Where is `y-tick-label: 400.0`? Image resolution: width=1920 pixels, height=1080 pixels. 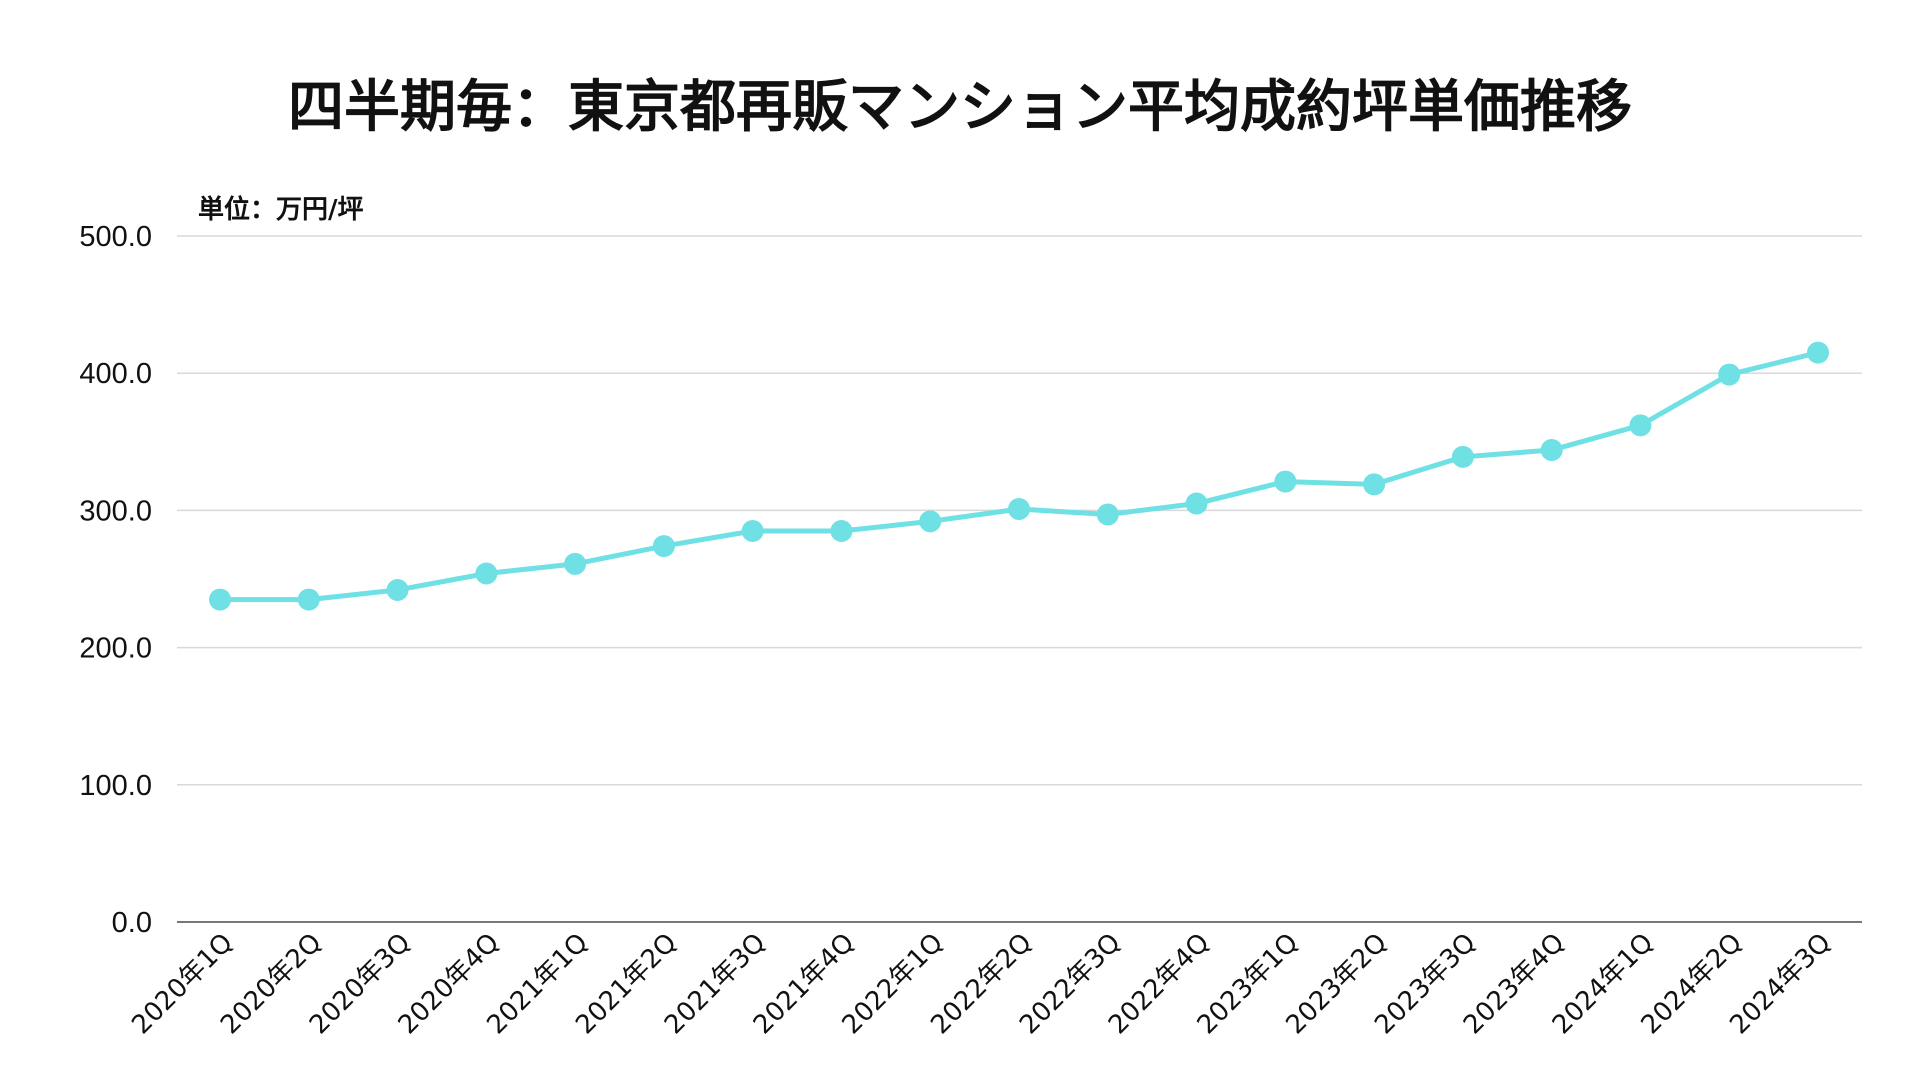 y-tick-label: 400.0 is located at coordinates (115, 374).